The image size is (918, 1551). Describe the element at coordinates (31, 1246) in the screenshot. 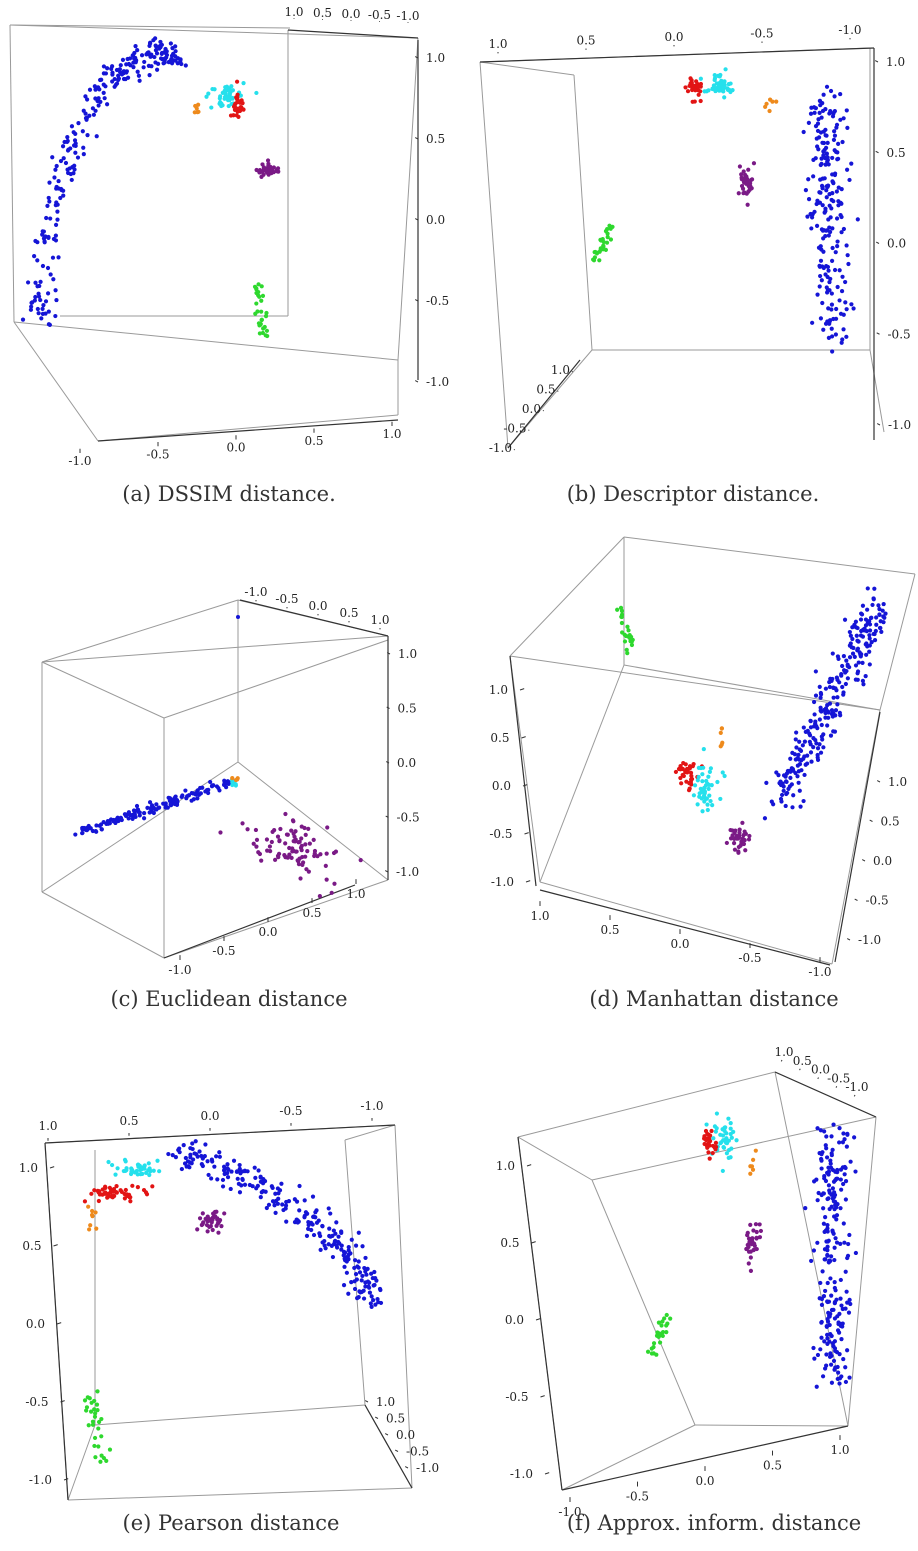

I see `tick-label: 0.5` at that location.